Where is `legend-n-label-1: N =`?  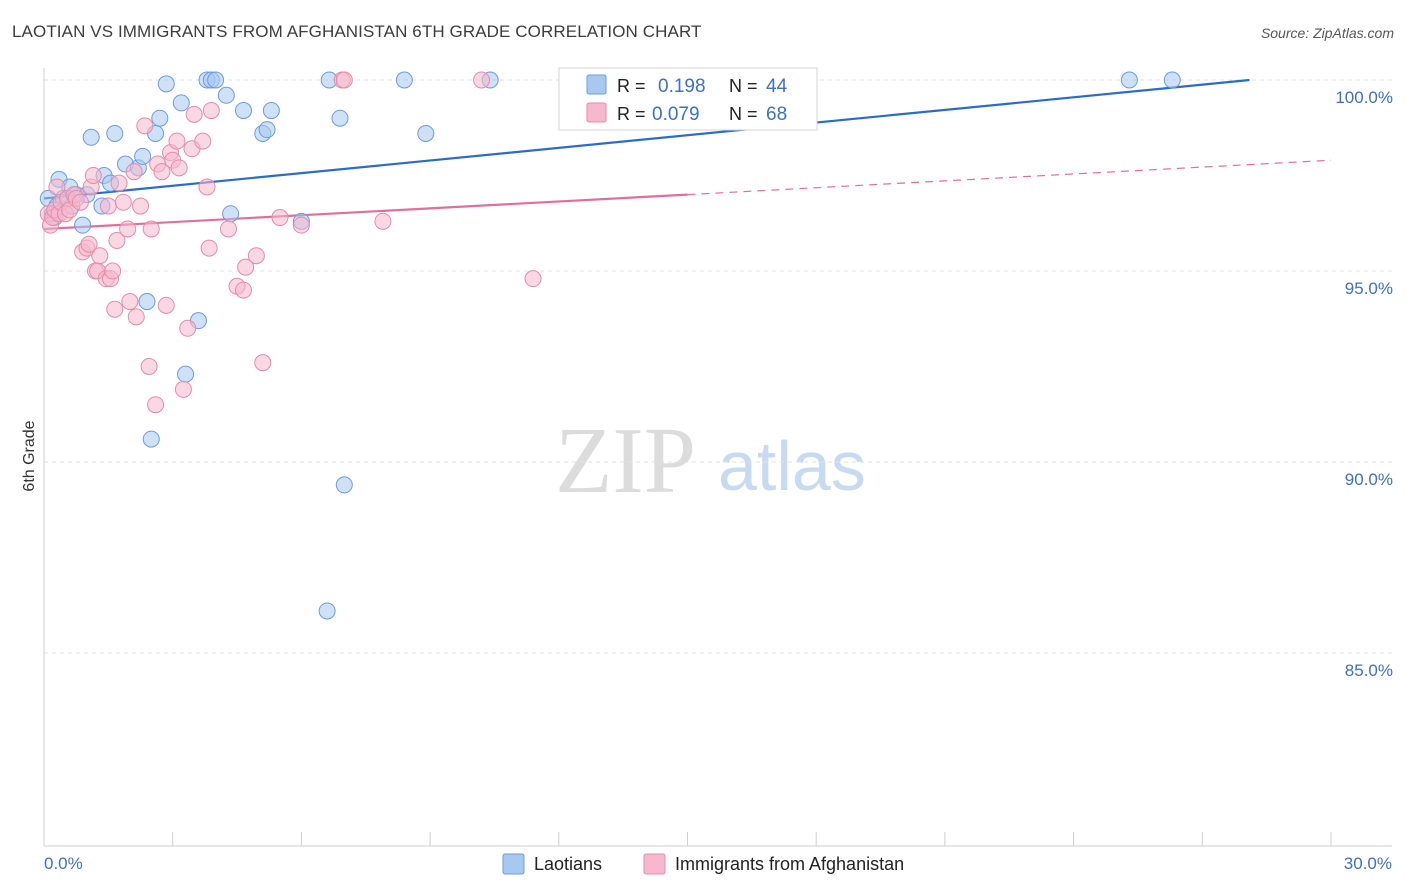 legend-n-label-1: N = is located at coordinates (743, 86).